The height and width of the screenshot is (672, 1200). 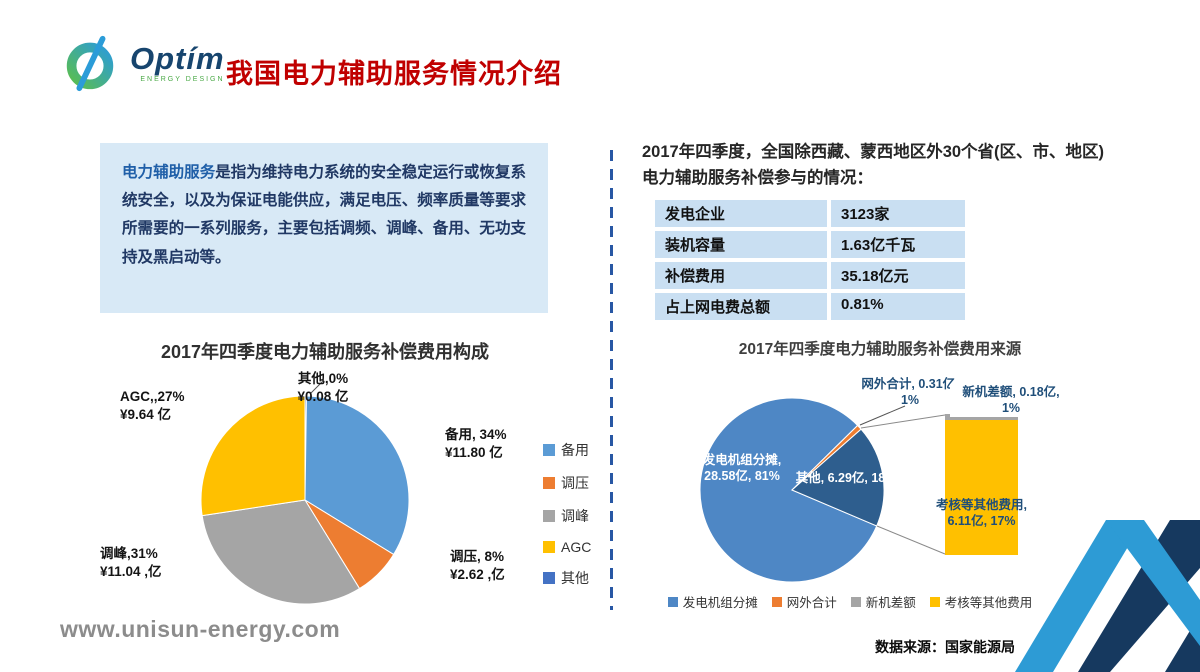 What do you see at coordinates (169, 172) in the screenshot?
I see `intro-highlight: 电力辅助服务` at bounding box center [169, 172].